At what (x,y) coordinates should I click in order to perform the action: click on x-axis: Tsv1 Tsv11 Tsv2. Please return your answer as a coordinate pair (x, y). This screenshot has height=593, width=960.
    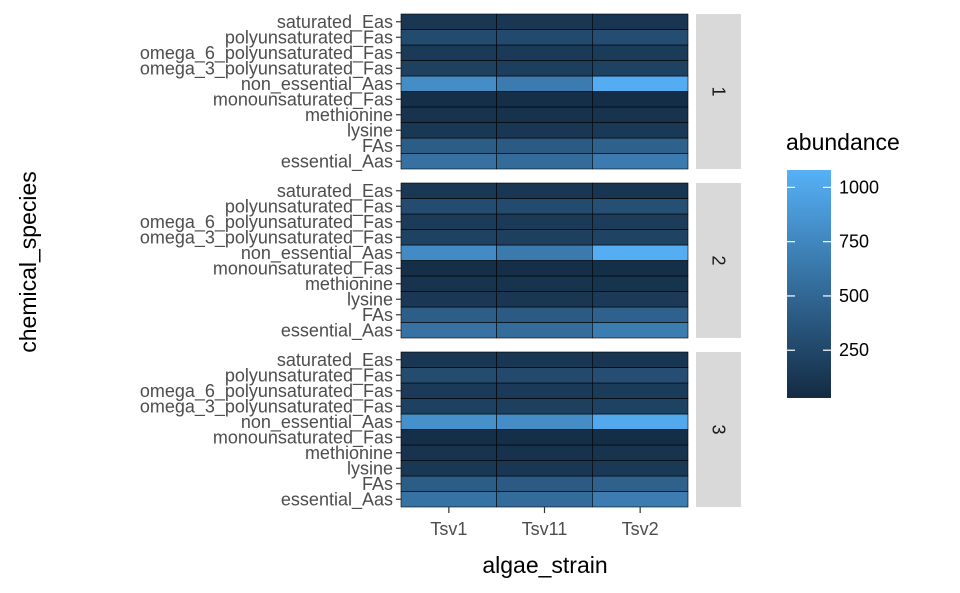
    Looking at the image, I should click on (544, 523).